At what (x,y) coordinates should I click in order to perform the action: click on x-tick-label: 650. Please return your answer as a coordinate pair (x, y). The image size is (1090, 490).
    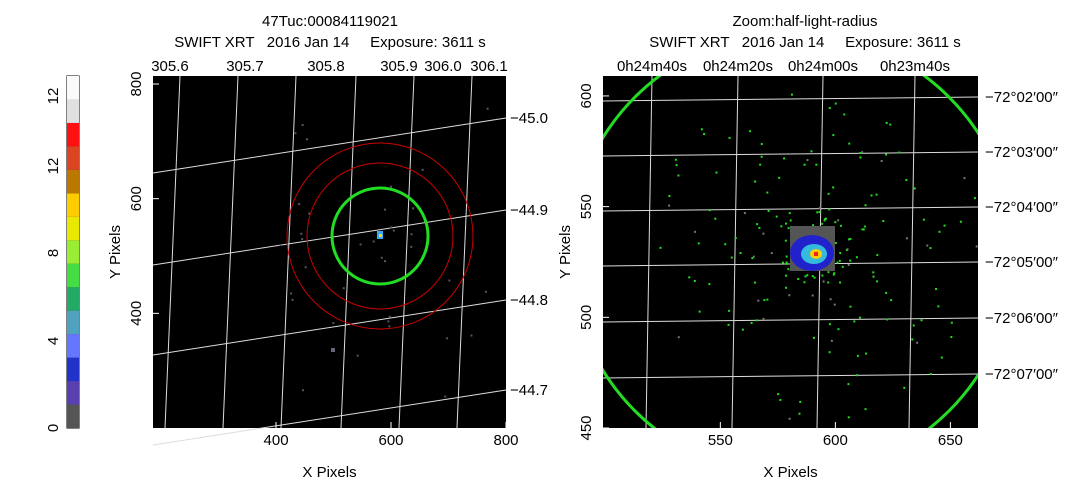
    Looking at the image, I should click on (950, 440).